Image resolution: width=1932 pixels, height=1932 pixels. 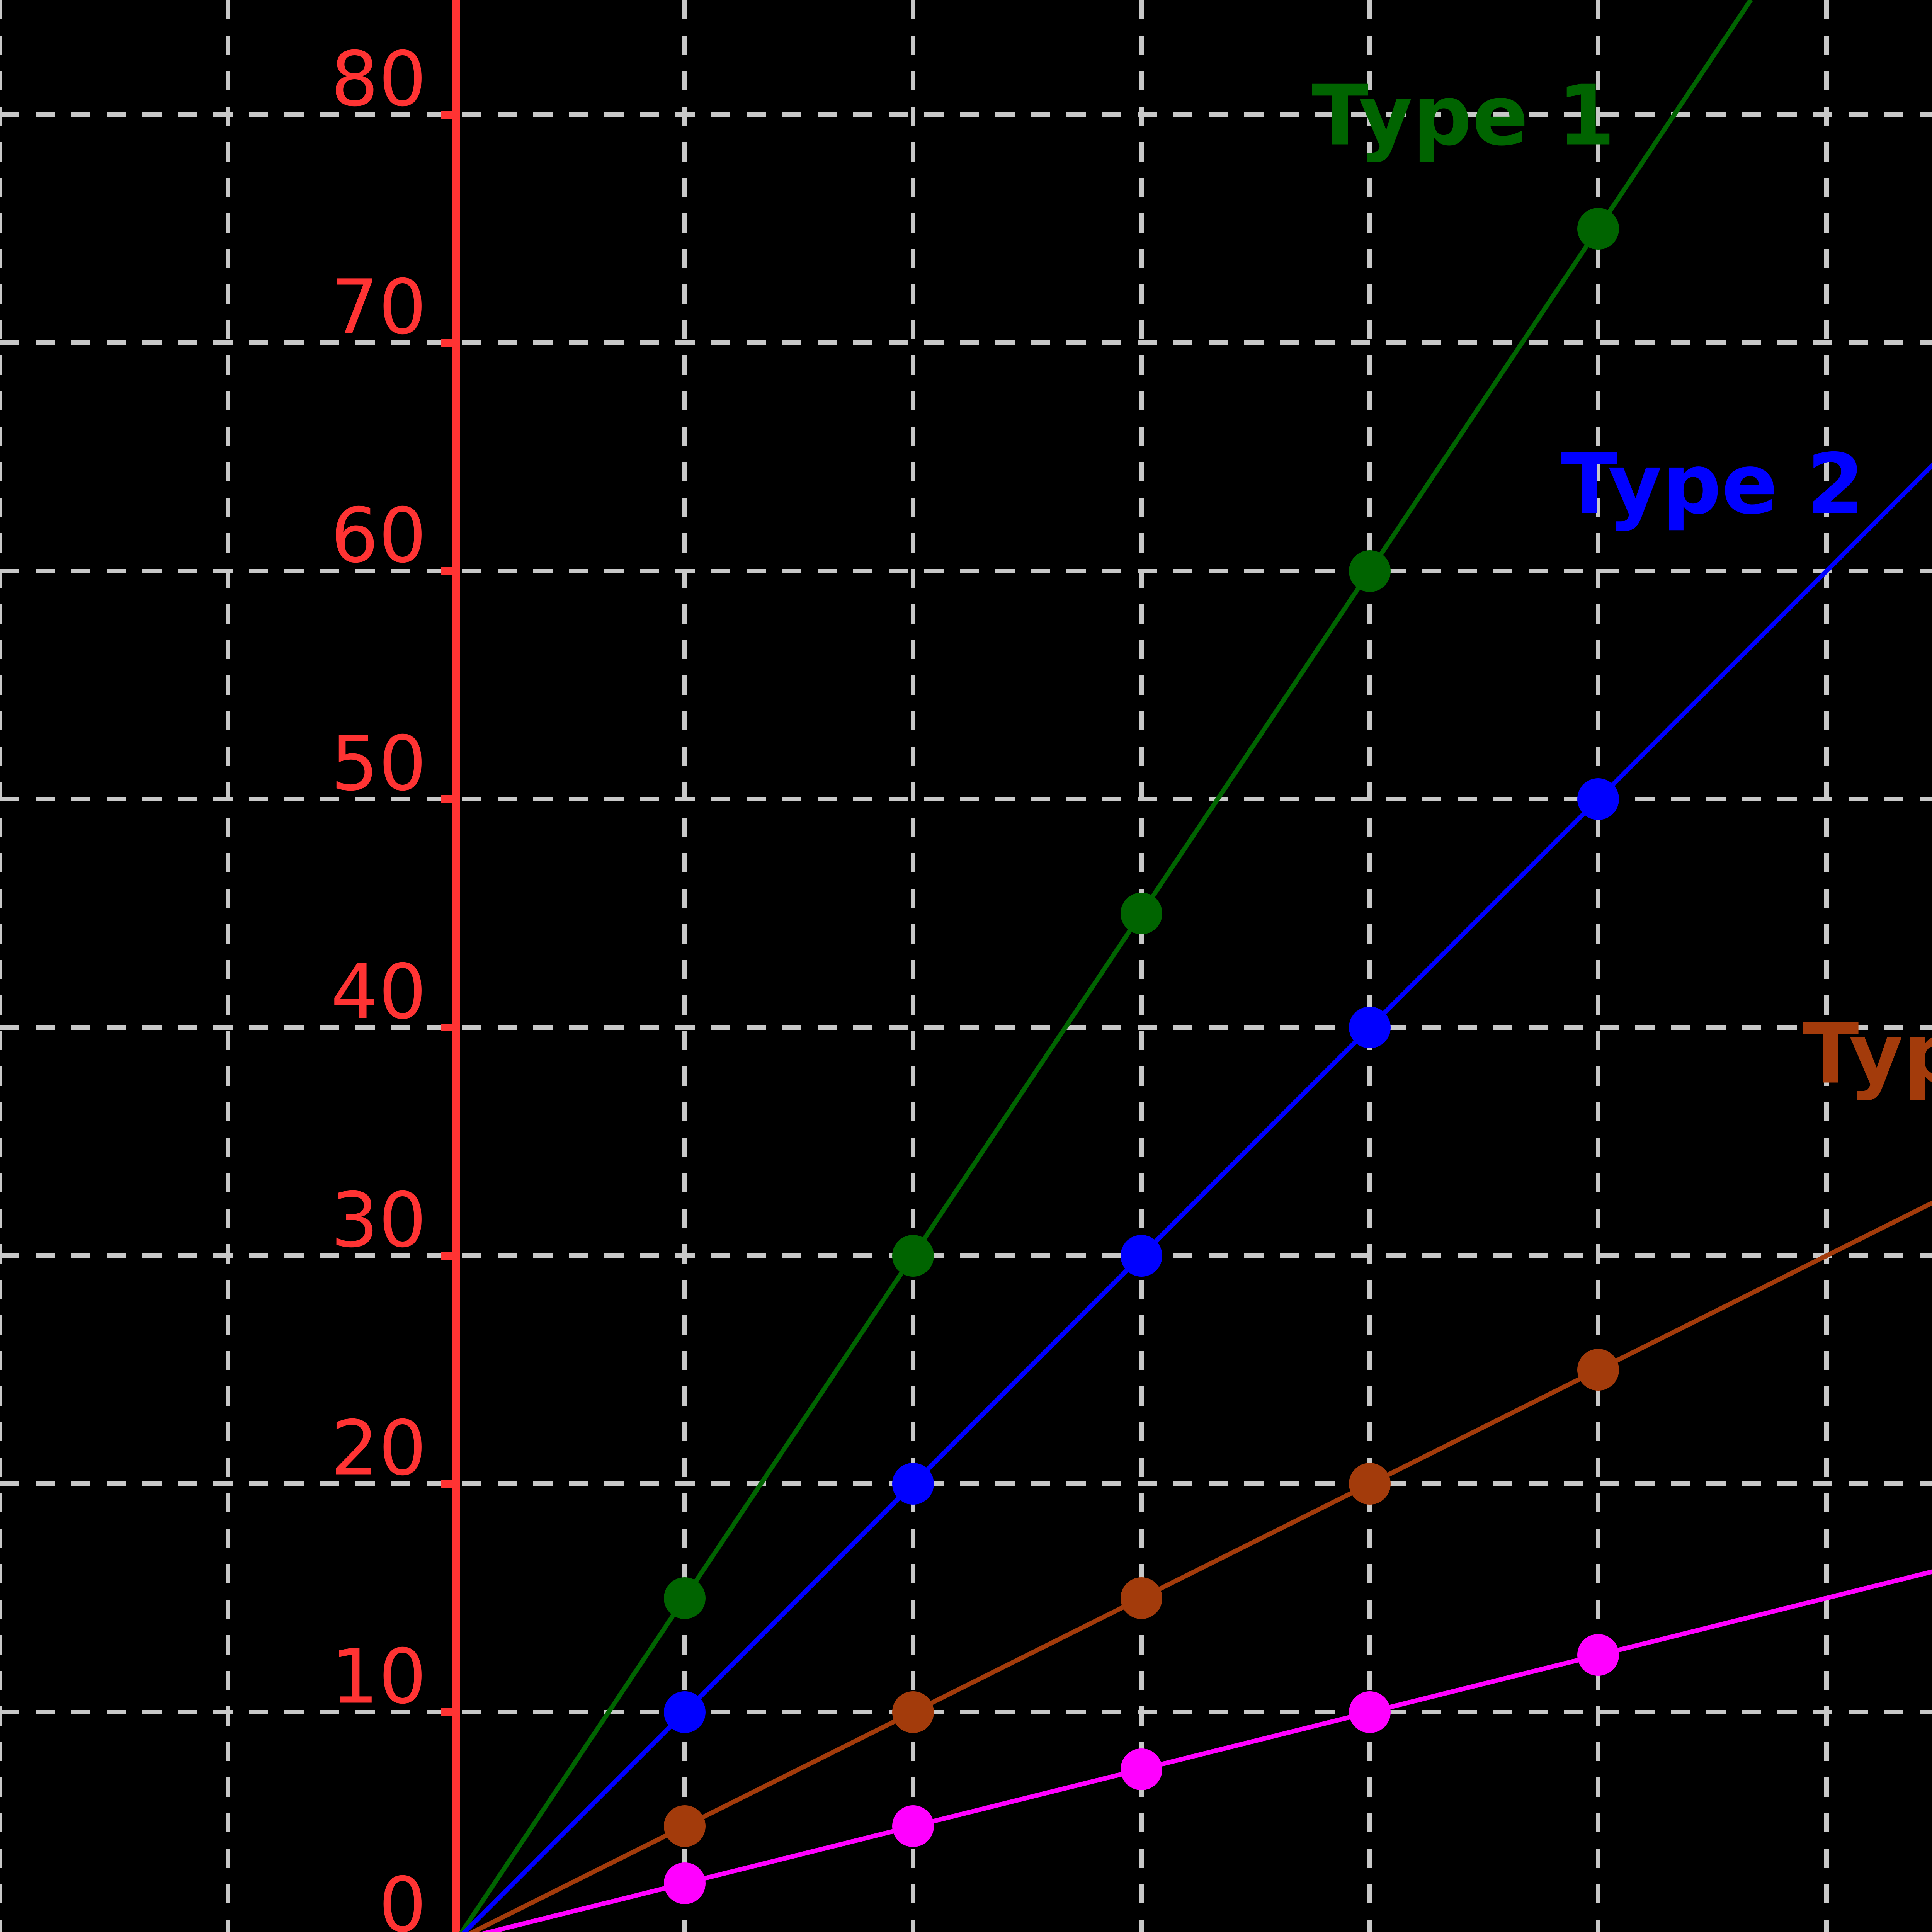 I want to click on vertical-gridline-x15, so click(x=1141, y=966).